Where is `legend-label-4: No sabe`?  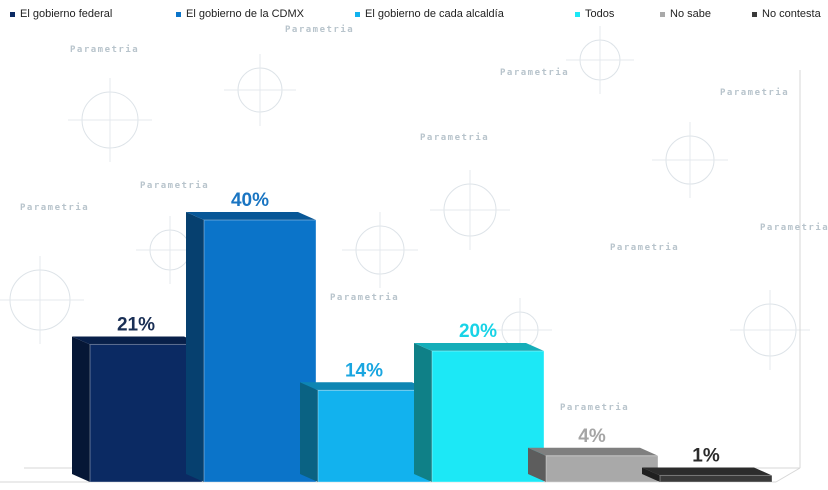
legend-label-4: No sabe is located at coordinates (690, 14).